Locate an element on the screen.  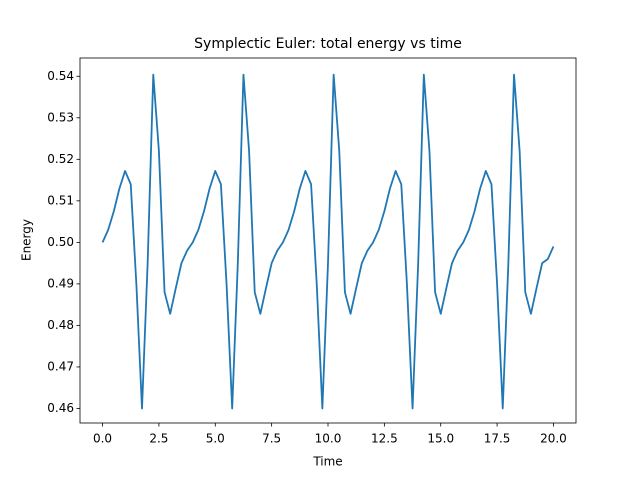
y-tick-label: 0.48 is located at coordinates (60, 325).